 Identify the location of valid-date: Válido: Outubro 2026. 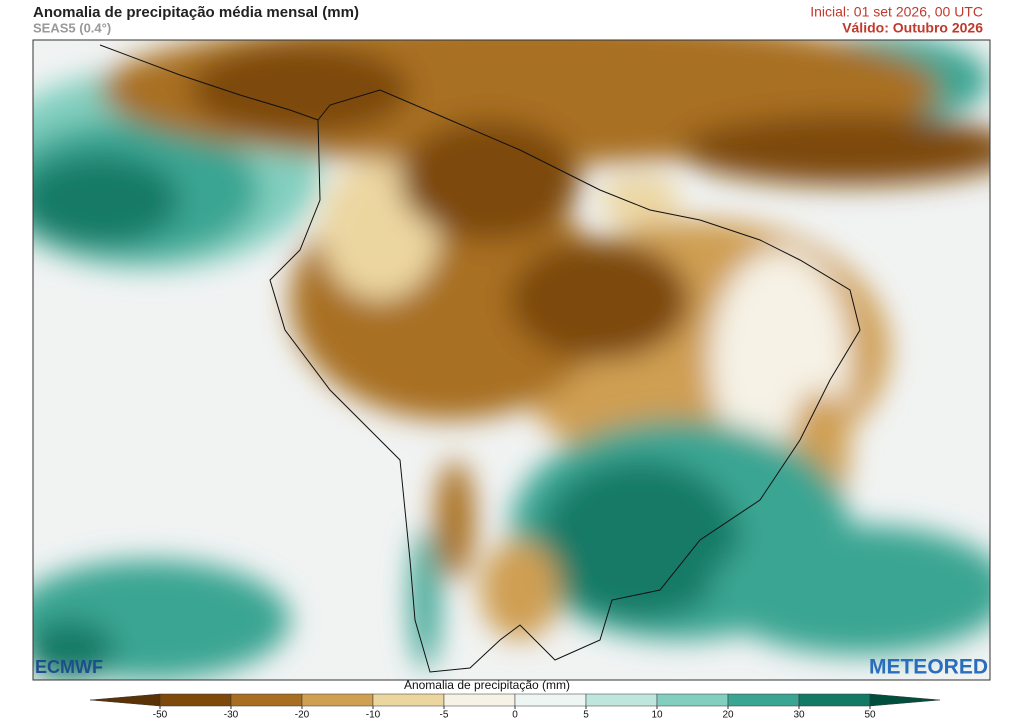
(912, 28).